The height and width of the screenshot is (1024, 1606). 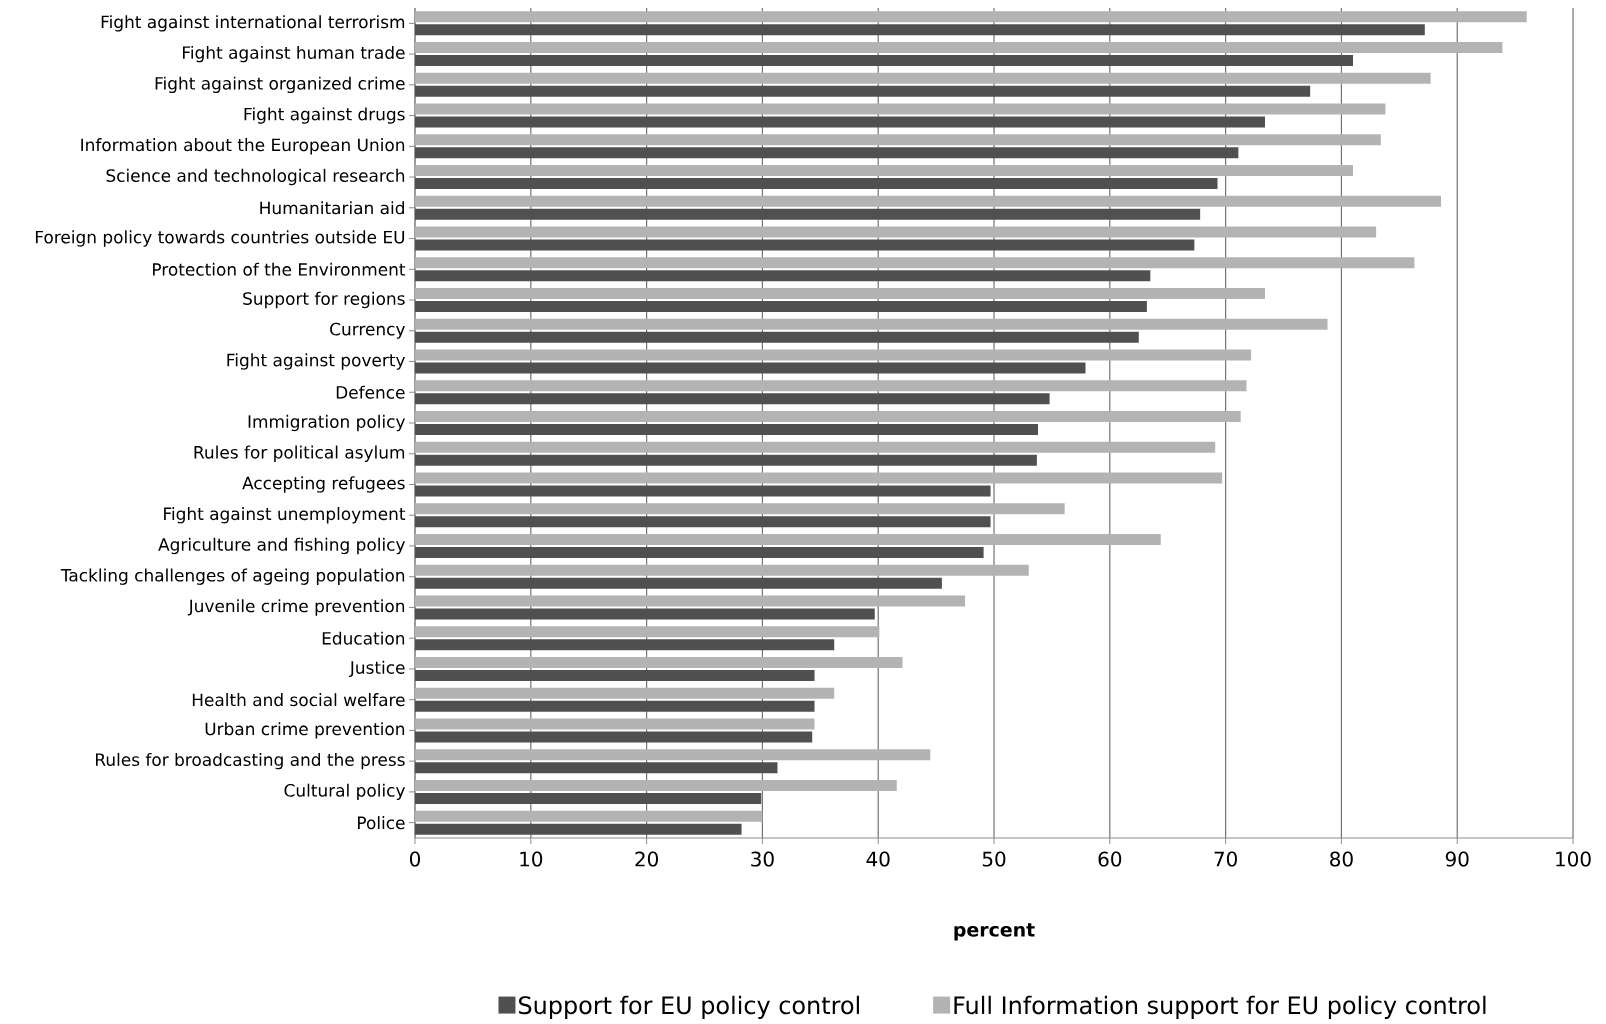 What do you see at coordinates (250, 761) in the screenshot?
I see `y-tick-label: Rules for broadcasting and the press` at bounding box center [250, 761].